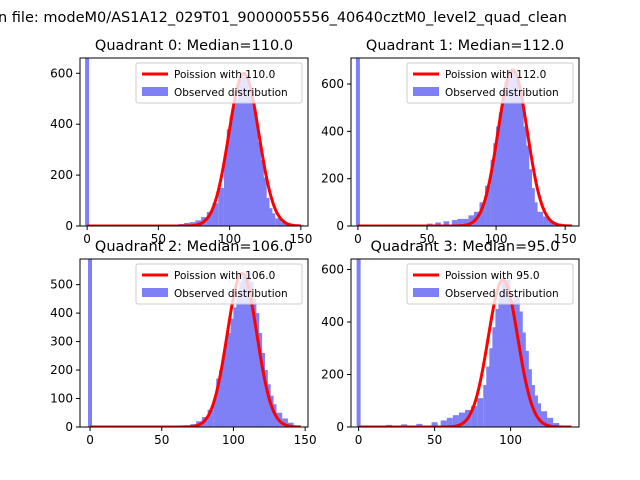 This screenshot has width=640, height=480. I want to click on chart-title: Quadrant 0: Median=110.0, so click(194, 46).